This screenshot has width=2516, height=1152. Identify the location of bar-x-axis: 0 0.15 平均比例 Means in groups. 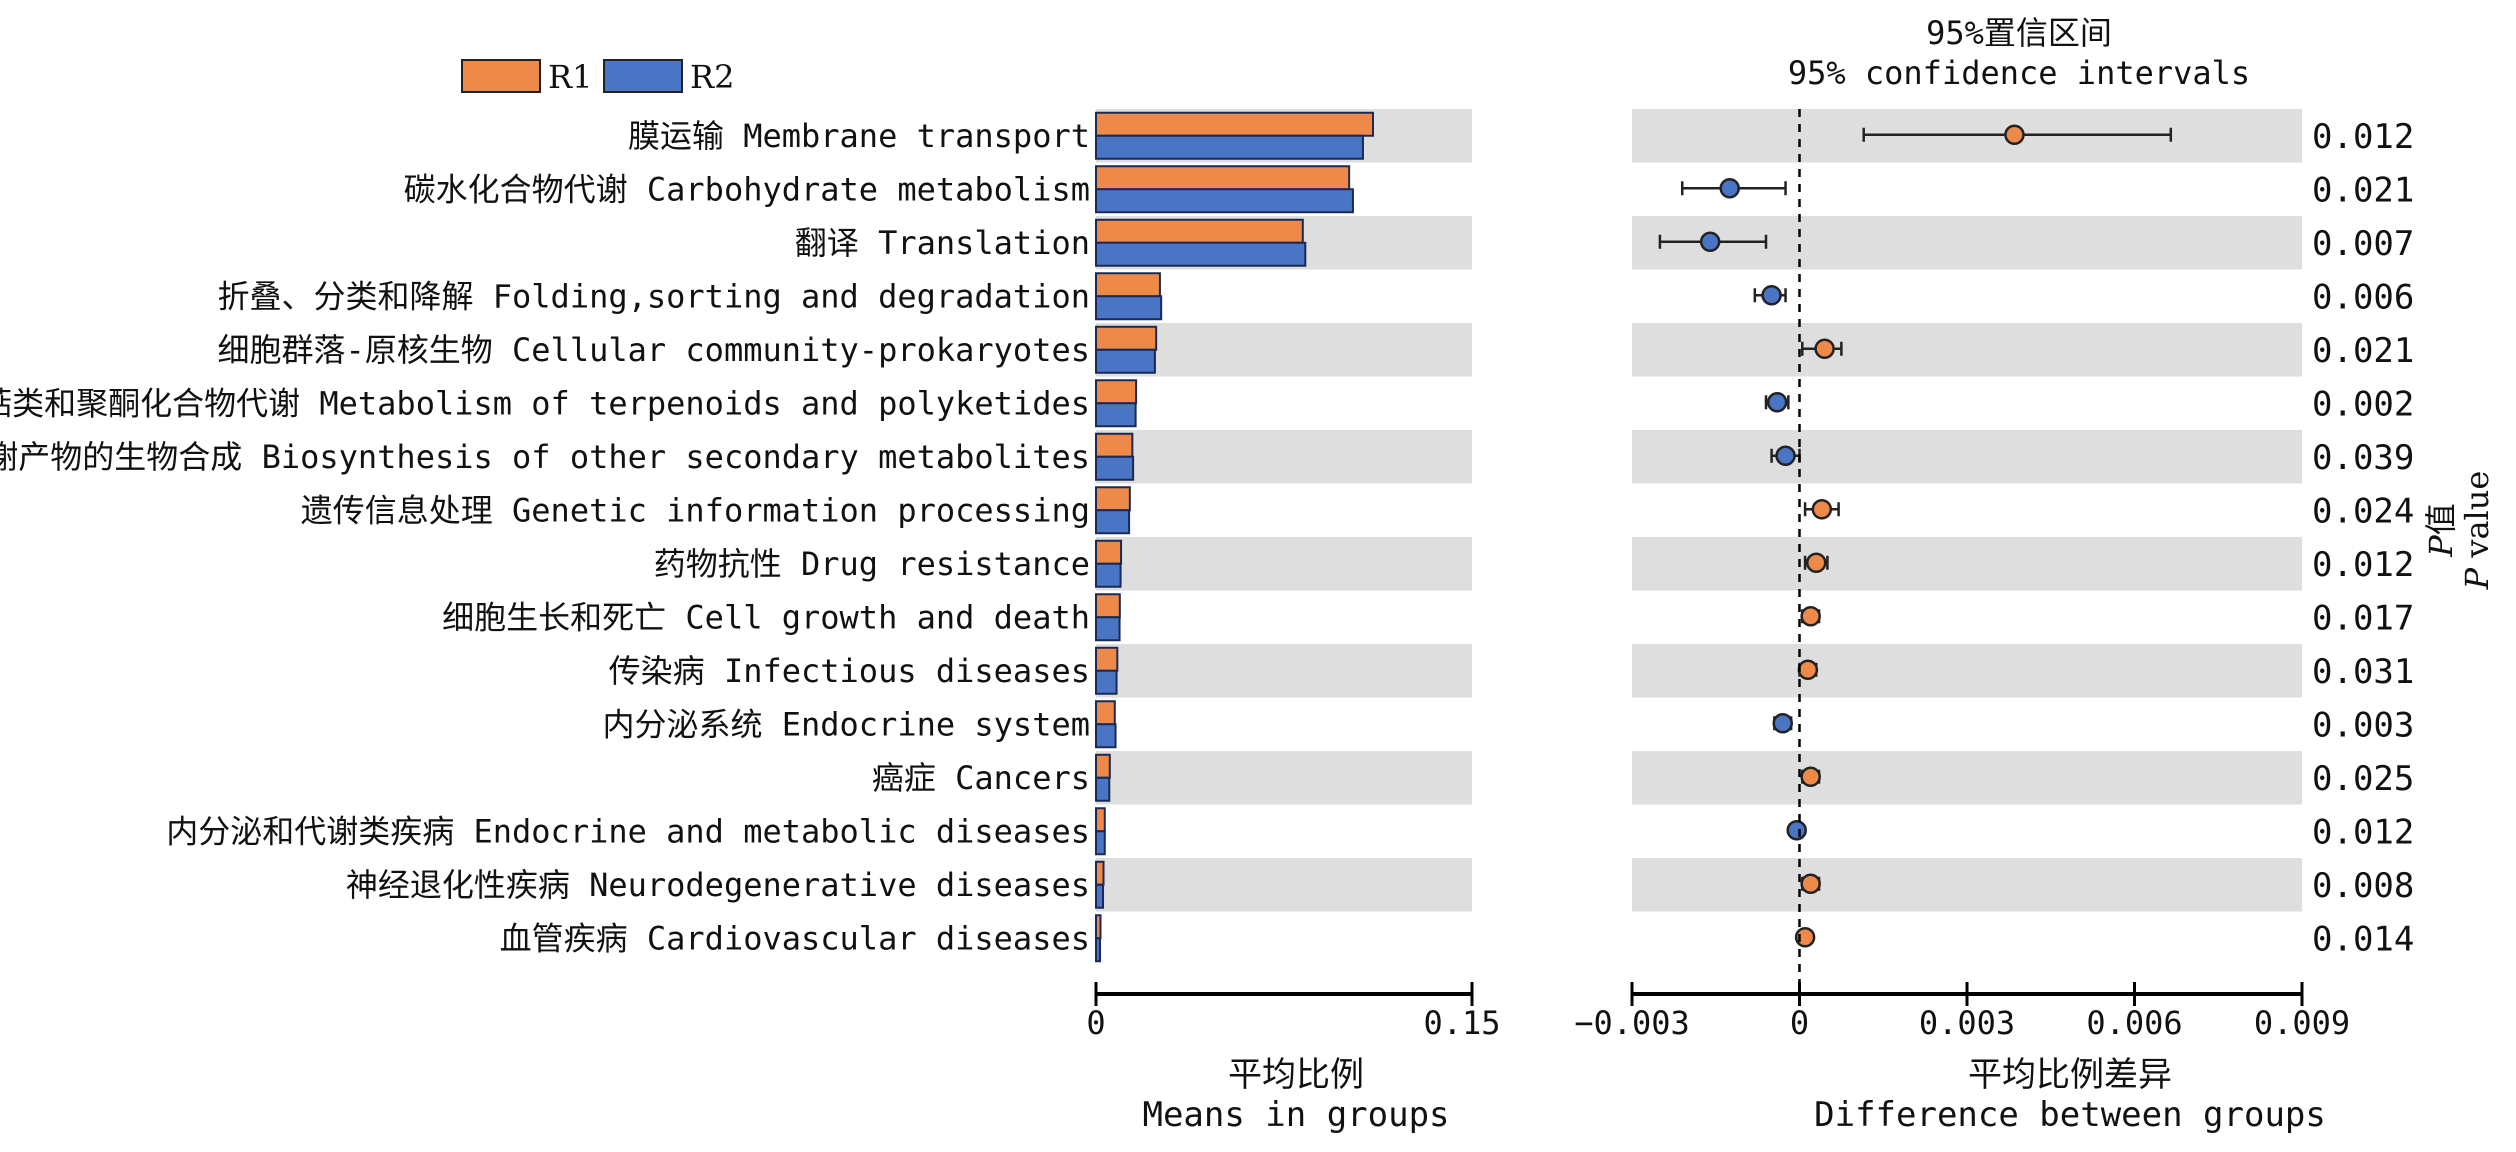
(1293, 1058).